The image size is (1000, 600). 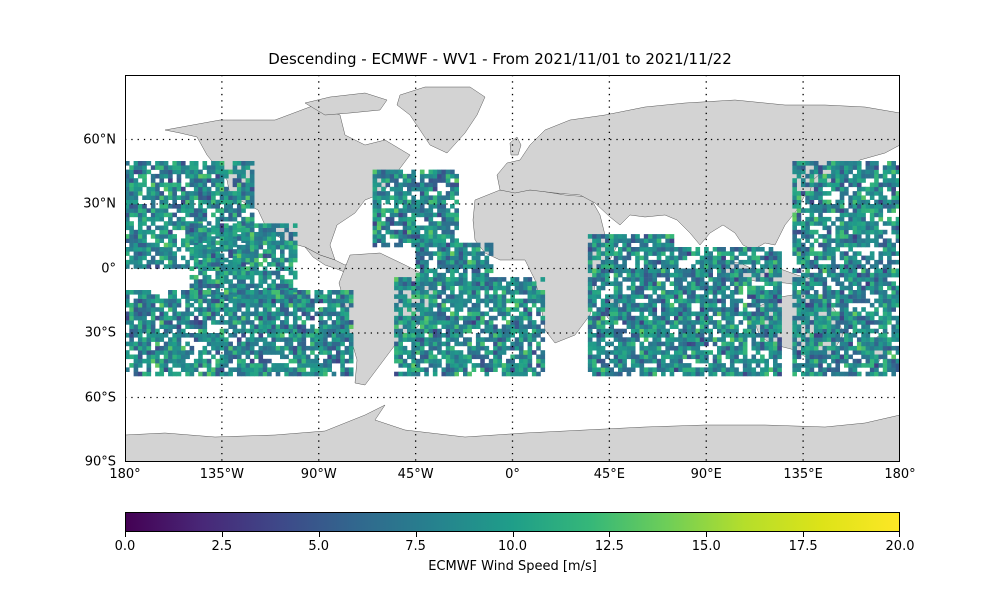 I want to click on colorbar, so click(x=512, y=522).